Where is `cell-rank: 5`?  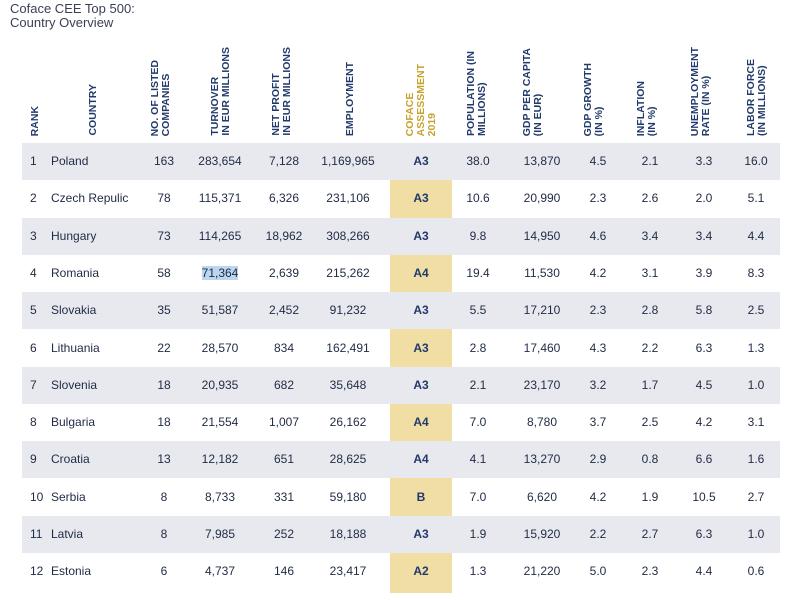 cell-rank: 5 is located at coordinates (33, 310).